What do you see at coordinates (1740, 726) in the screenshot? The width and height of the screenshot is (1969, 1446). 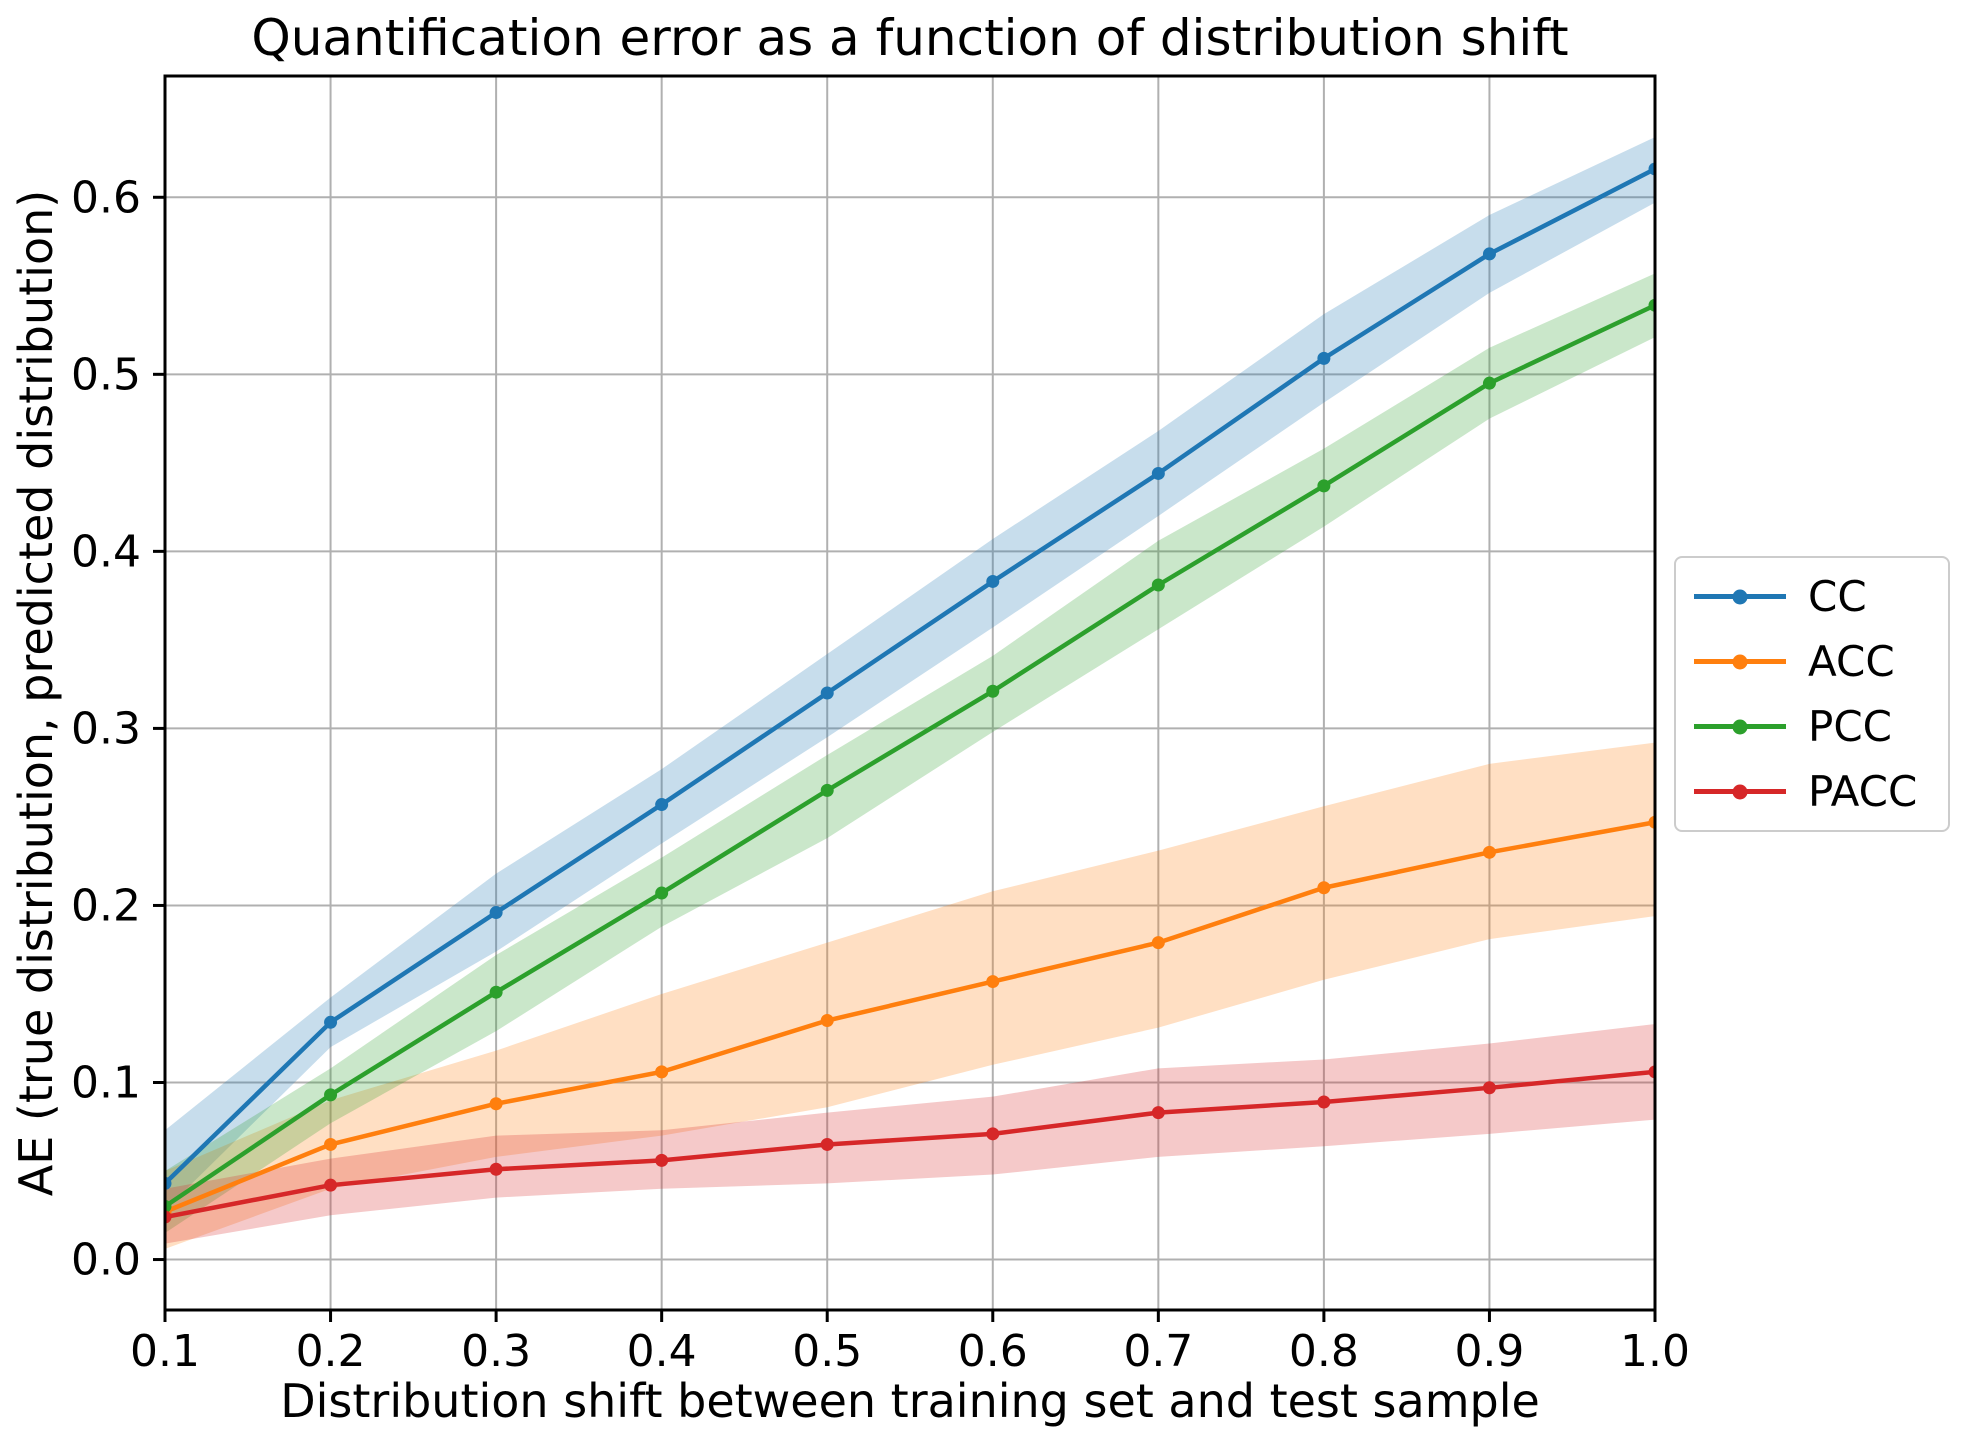 I see `legend-line-pcc-icon` at bounding box center [1740, 726].